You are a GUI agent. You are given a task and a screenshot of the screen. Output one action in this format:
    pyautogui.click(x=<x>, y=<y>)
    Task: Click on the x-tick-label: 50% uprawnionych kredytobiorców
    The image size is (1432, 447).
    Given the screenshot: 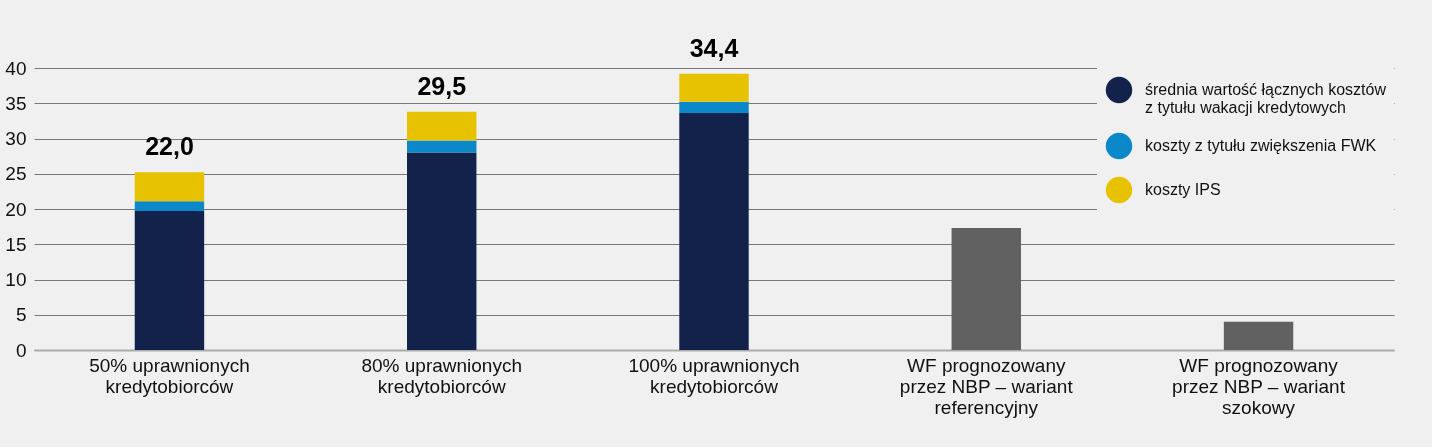 What is the action you would take?
    pyautogui.click(x=169, y=375)
    